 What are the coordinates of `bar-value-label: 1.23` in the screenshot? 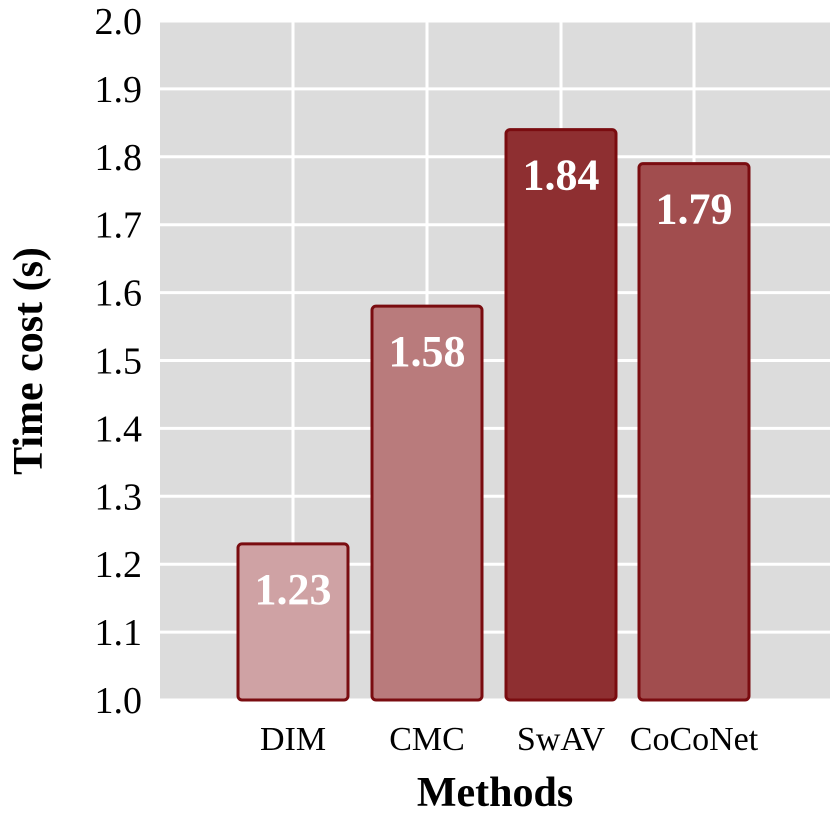 It's located at (293, 589).